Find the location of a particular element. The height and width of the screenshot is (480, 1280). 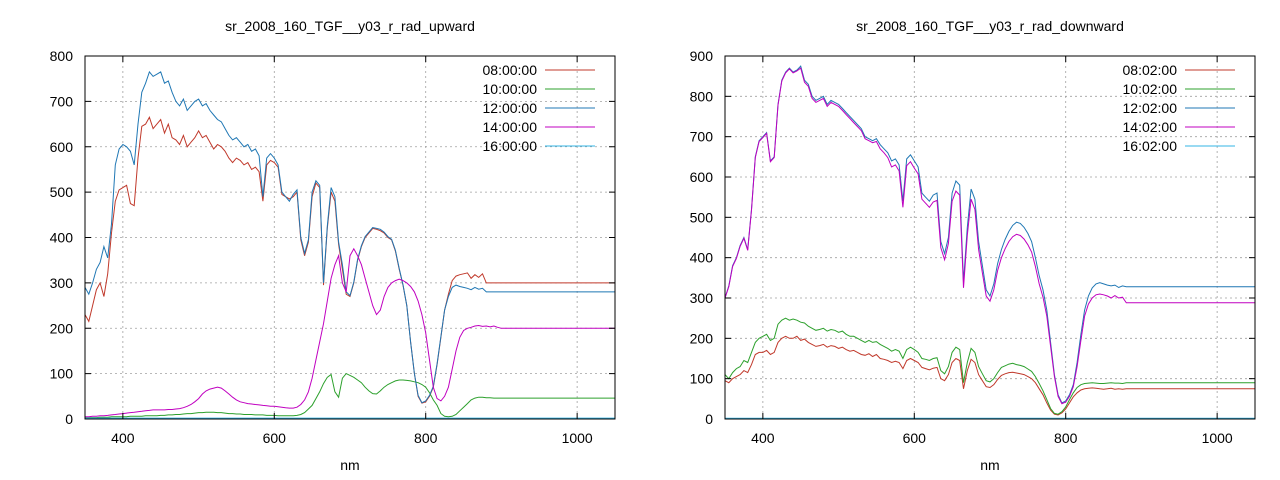

chart-title: sr_2008_160_TGF__y03_r_rad_upward is located at coordinates (350, 26).